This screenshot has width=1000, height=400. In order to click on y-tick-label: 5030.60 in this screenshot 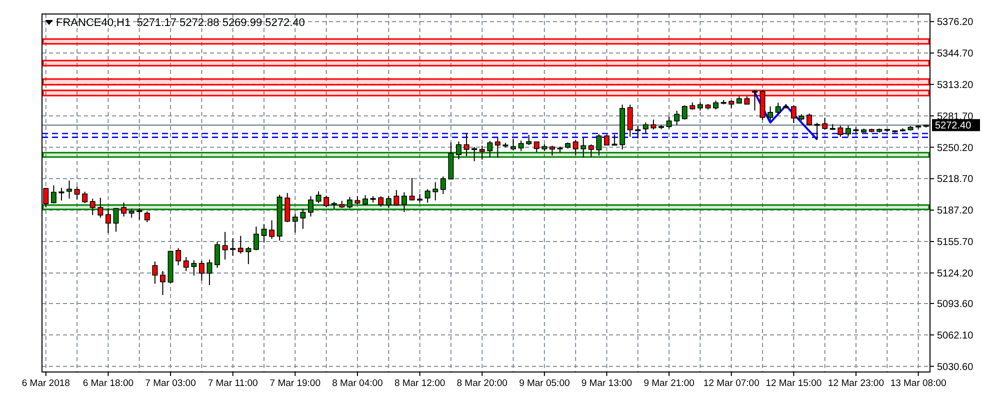, I will do `click(955, 367)`.